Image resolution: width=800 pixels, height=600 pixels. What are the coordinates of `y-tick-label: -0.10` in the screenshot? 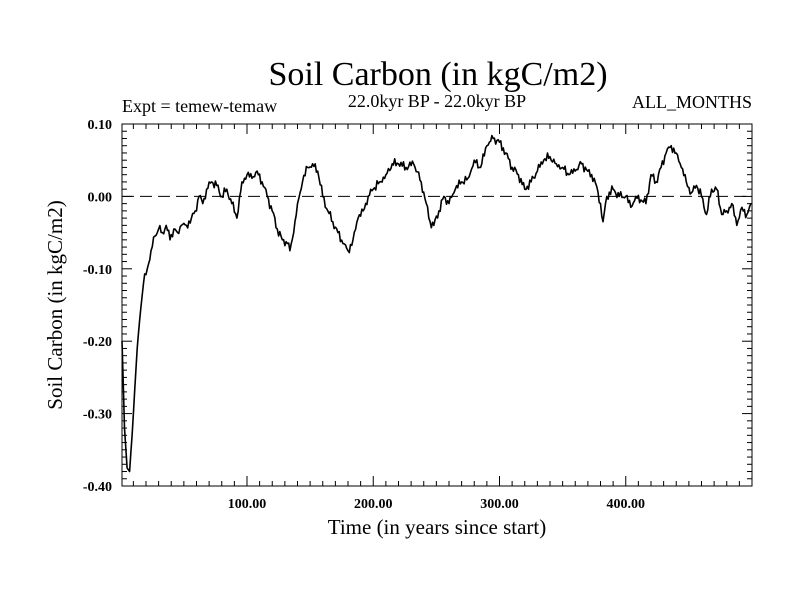 It's located at (97, 270).